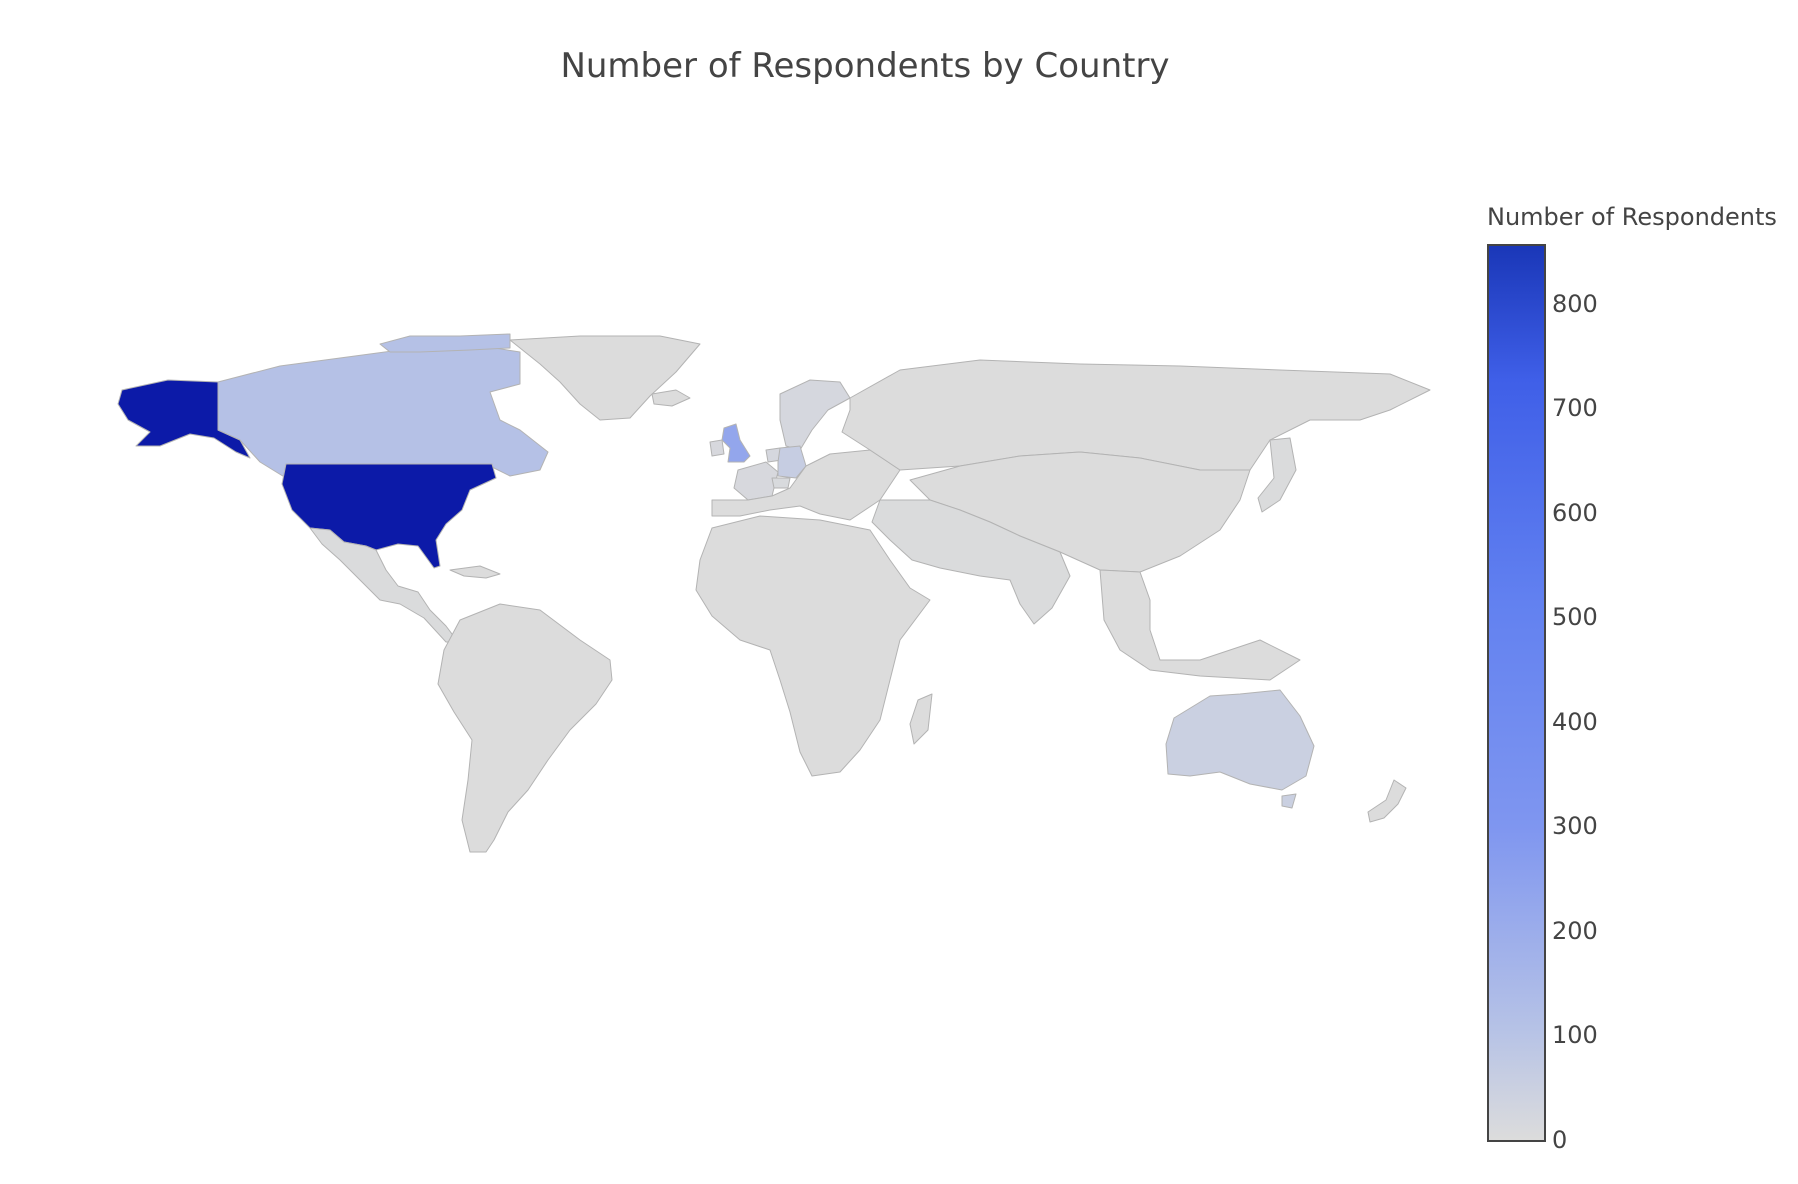  Describe the element at coordinates (1387, 801) in the screenshot. I see `country-new-zealand` at that location.